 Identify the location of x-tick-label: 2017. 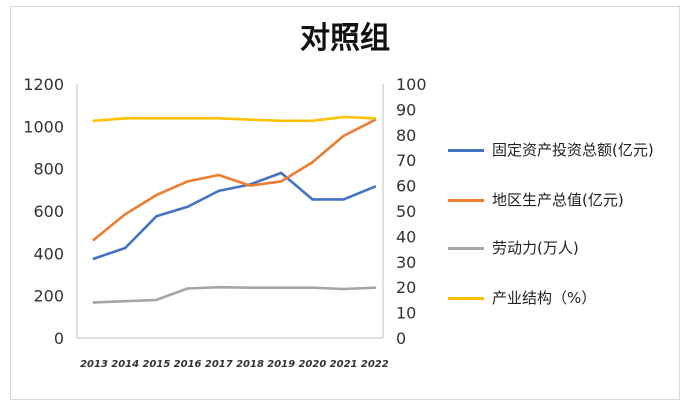
(219, 364).